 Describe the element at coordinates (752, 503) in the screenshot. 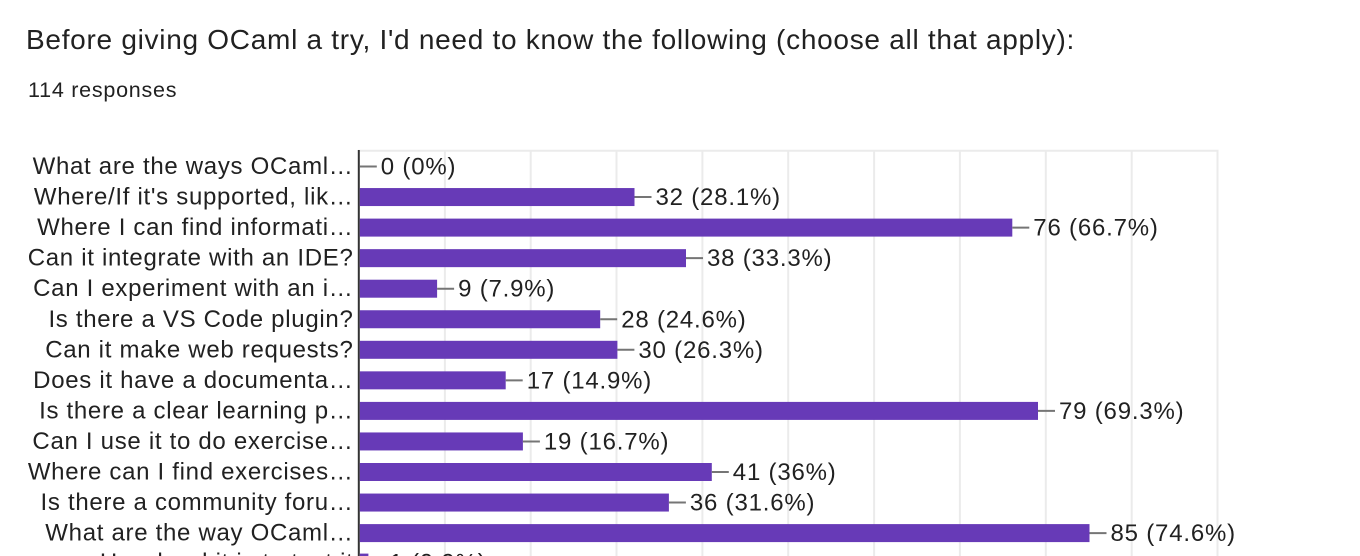

I see `svg-text: 36 (31.6%)` at that location.